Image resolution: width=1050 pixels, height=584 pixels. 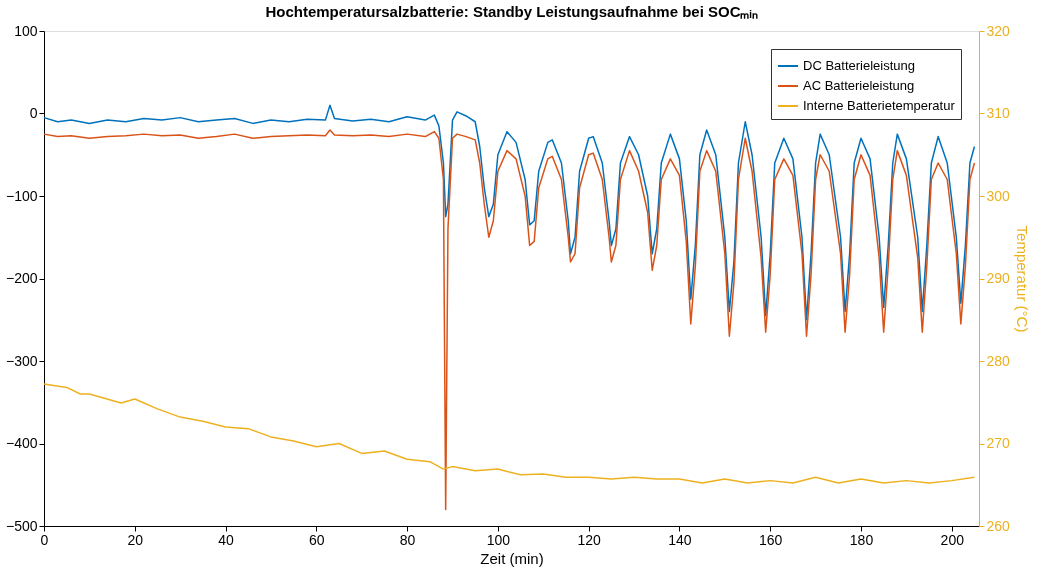 I want to click on x-tick-label: 120, so click(x=589, y=539).